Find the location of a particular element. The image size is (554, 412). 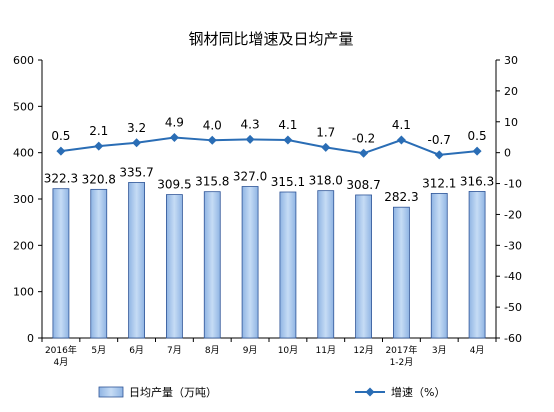

line-value-label: 2.1 is located at coordinates (98, 131).